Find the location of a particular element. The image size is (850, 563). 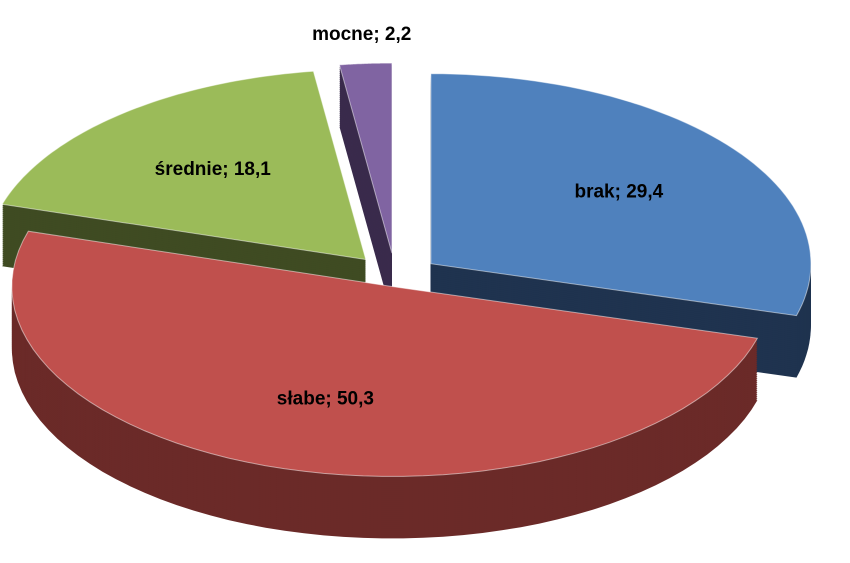

data-label: mocne; 2,2 is located at coordinates (361, 34).